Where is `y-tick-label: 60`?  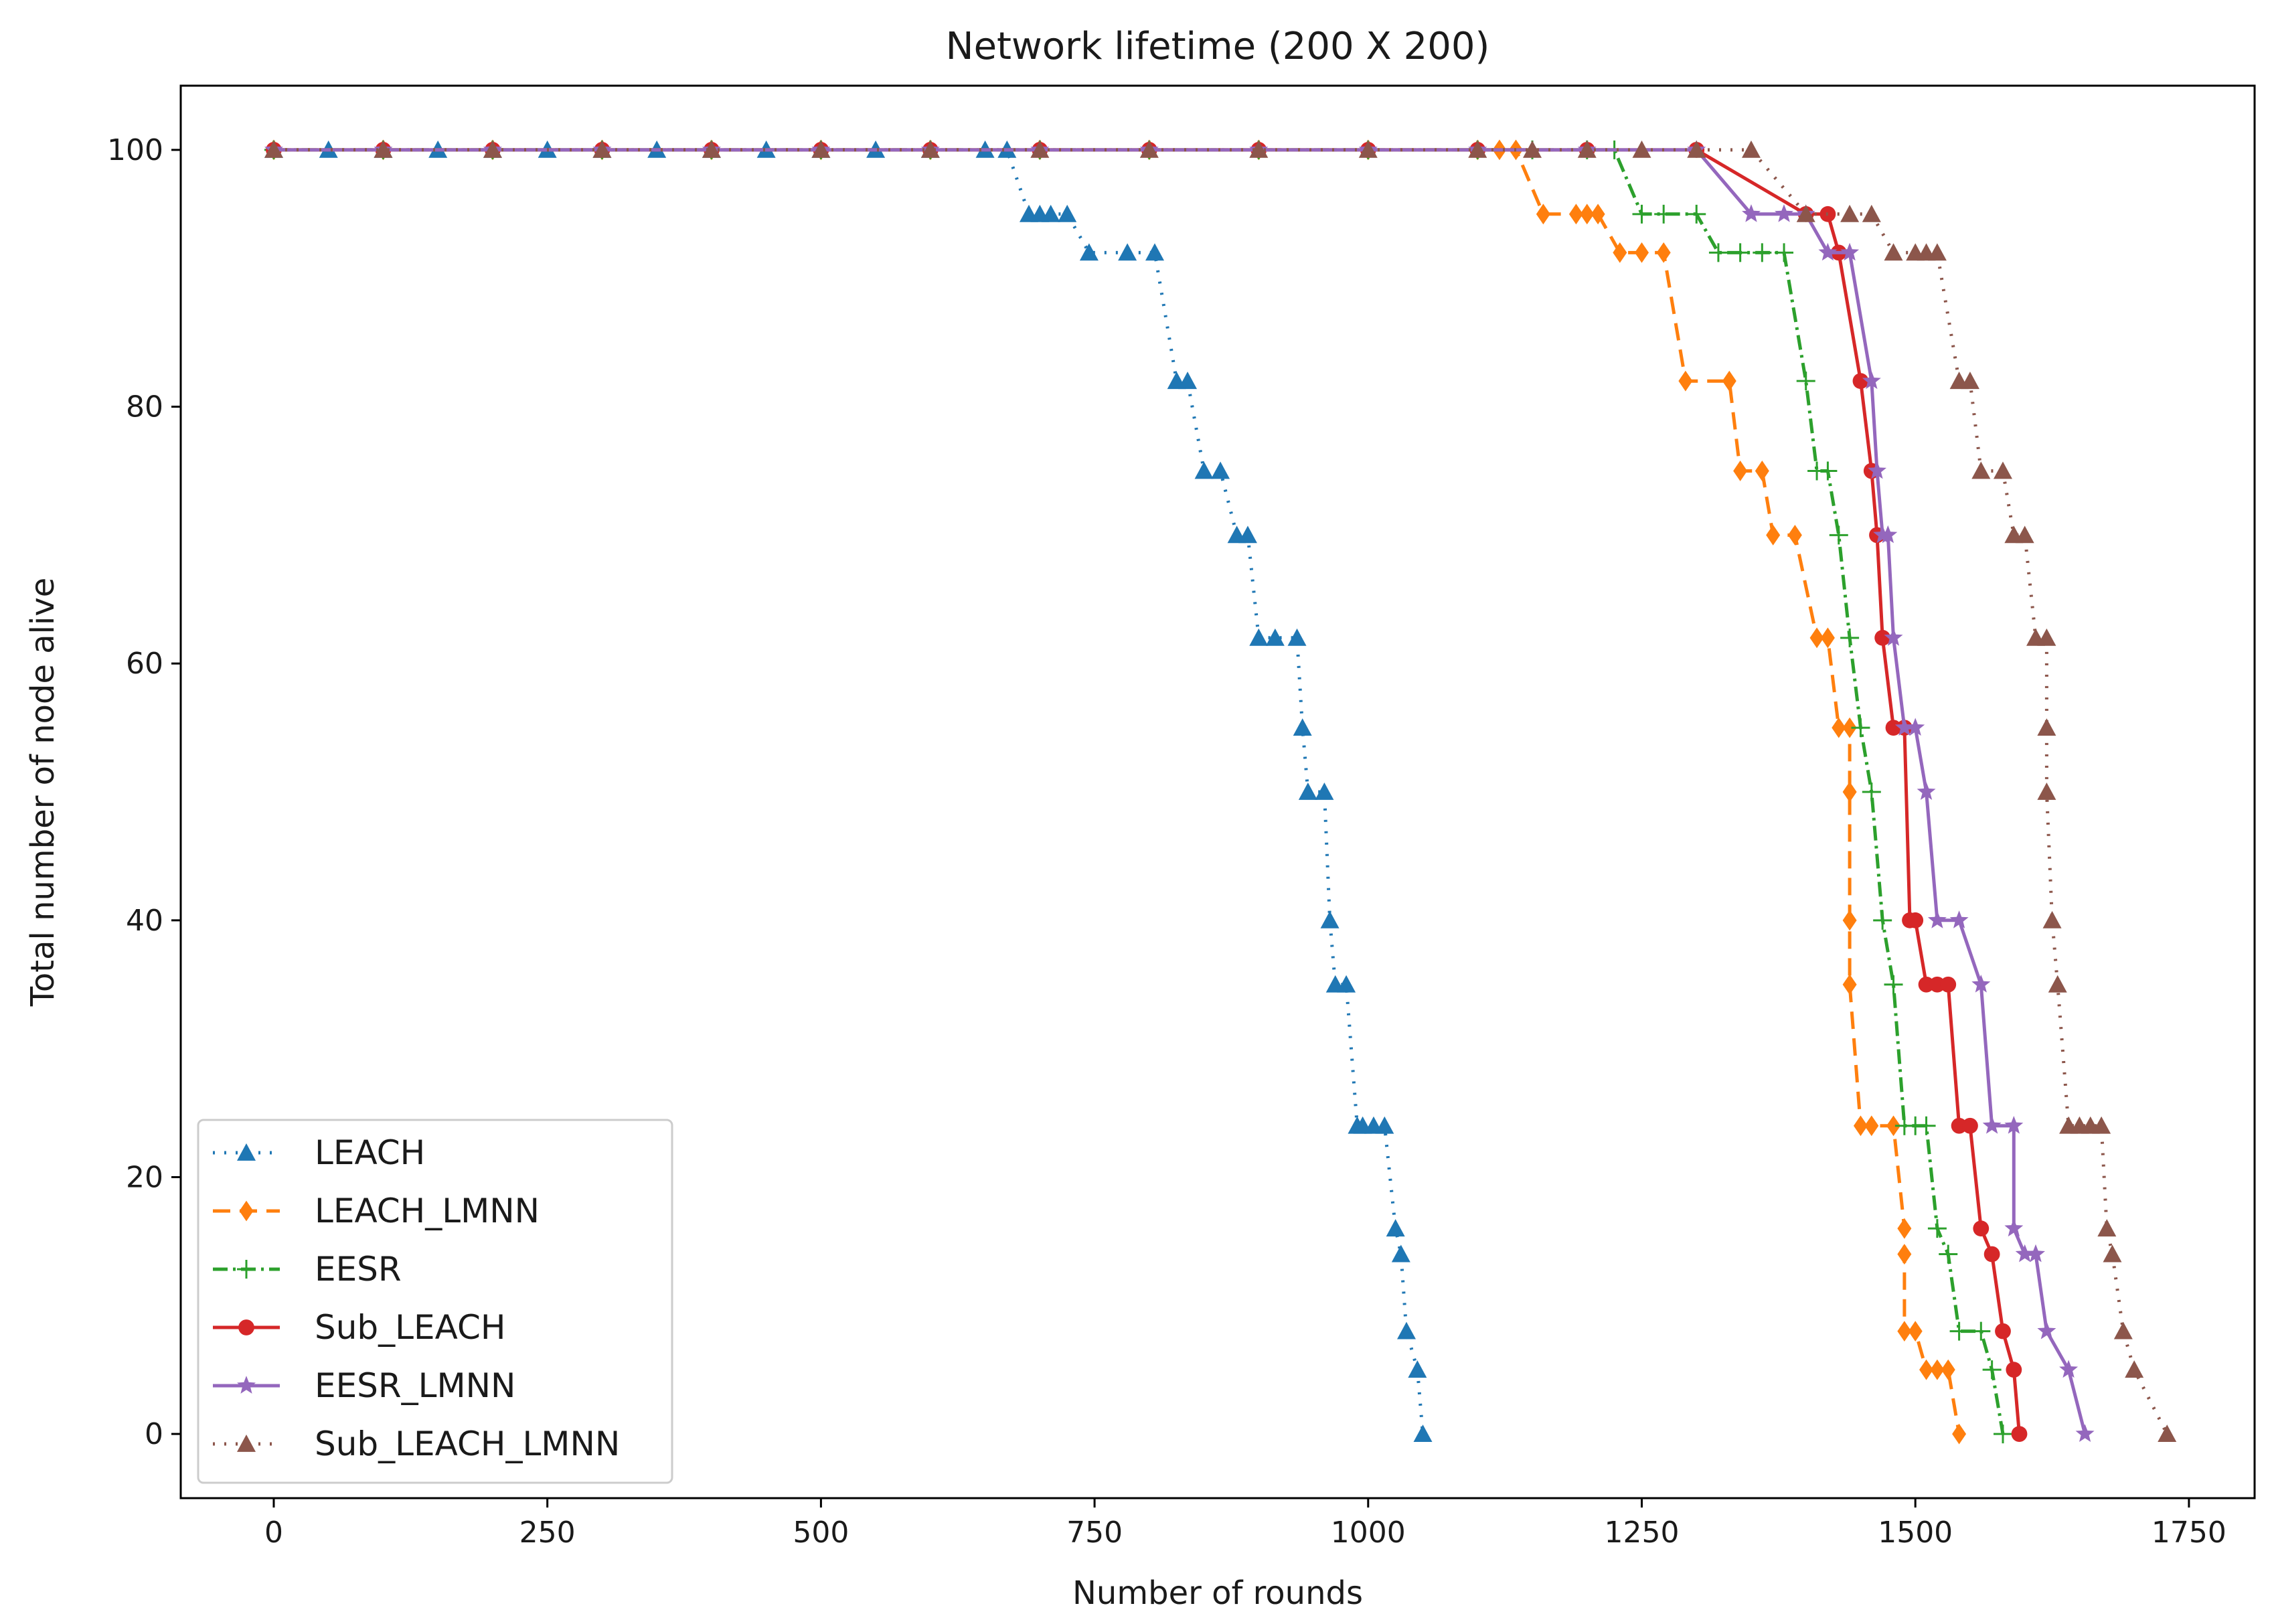 y-tick-label: 60 is located at coordinates (144, 664).